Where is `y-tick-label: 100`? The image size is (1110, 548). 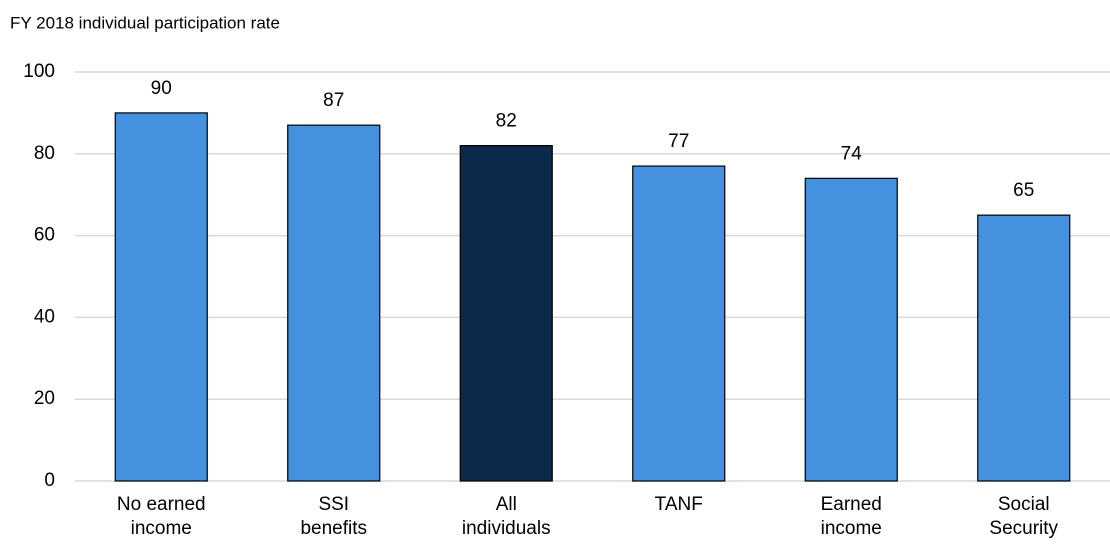
y-tick-label: 100 is located at coordinates (39, 71).